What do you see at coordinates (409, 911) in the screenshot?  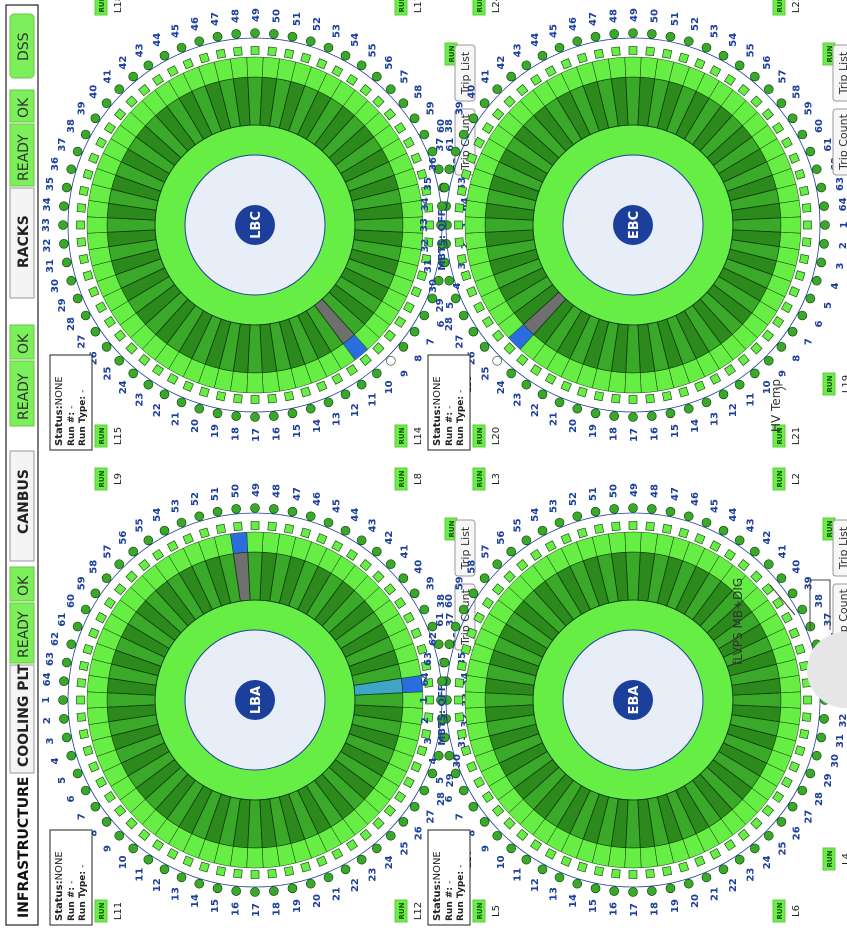 I see `link-tag-l12: RUN L12` at bounding box center [409, 911].